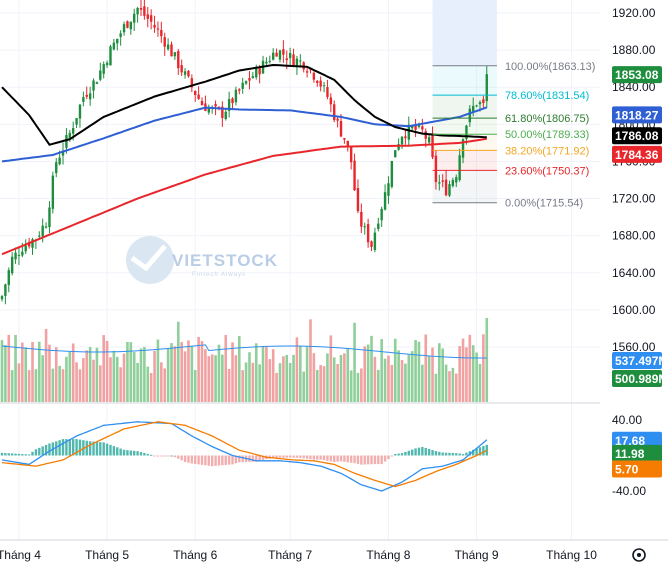  What do you see at coordinates (195, 555) in the screenshot?
I see `time-axis-label: Tháng 6` at bounding box center [195, 555].